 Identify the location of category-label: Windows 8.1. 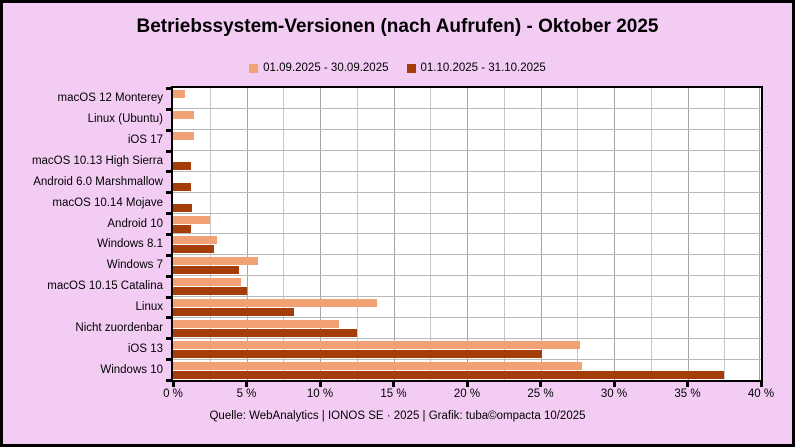
(130, 244).